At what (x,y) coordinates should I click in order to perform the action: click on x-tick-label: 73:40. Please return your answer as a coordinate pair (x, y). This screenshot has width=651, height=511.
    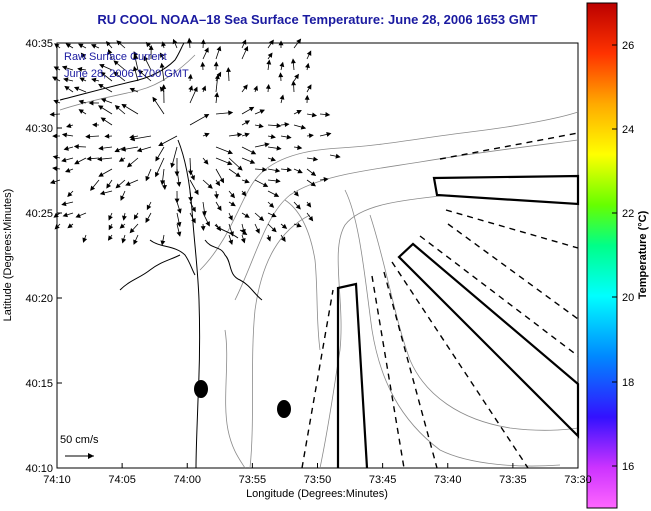
    Looking at the image, I should click on (448, 480).